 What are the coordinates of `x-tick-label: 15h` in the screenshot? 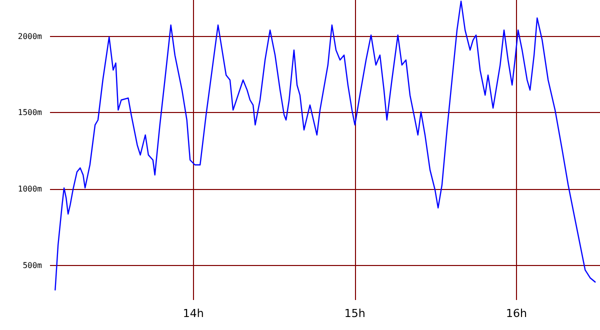 It's located at (355, 313).